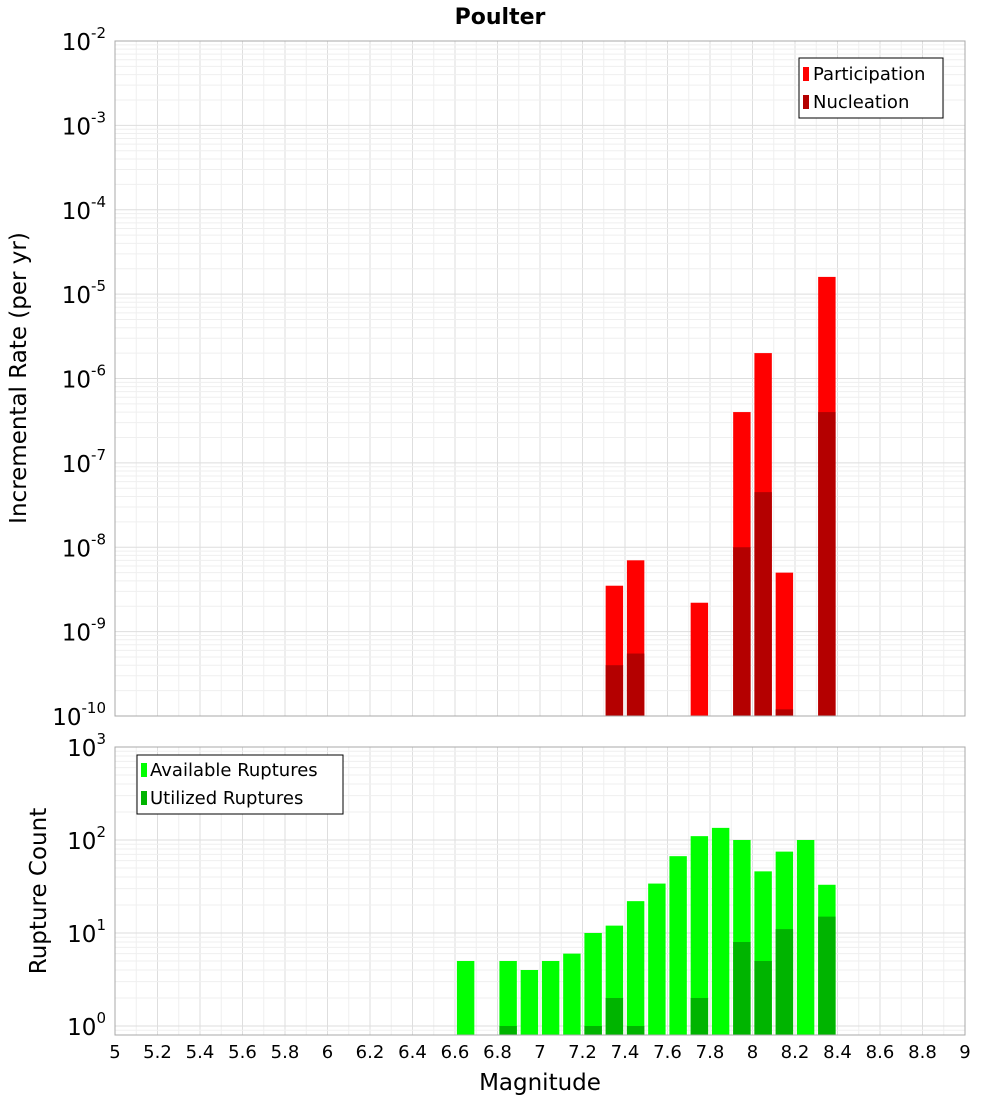  I want to click on top-bars, so click(720, 496).